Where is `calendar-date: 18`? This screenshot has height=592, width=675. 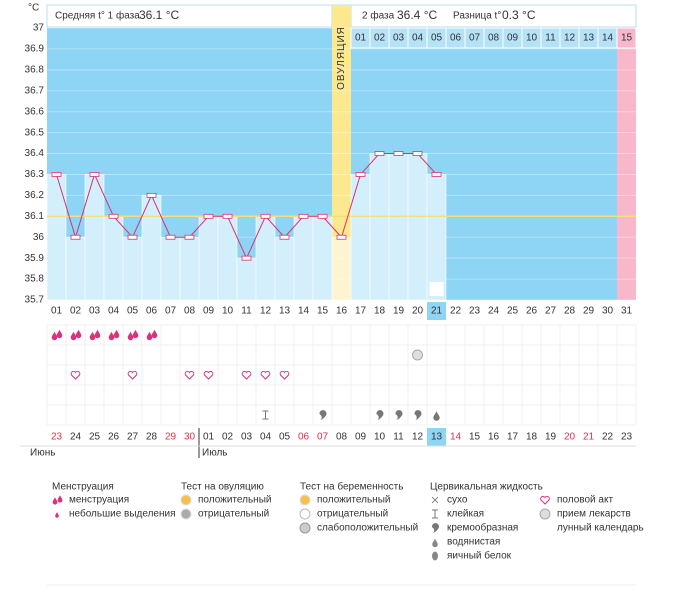 calendar-date: 18 is located at coordinates (532, 437).